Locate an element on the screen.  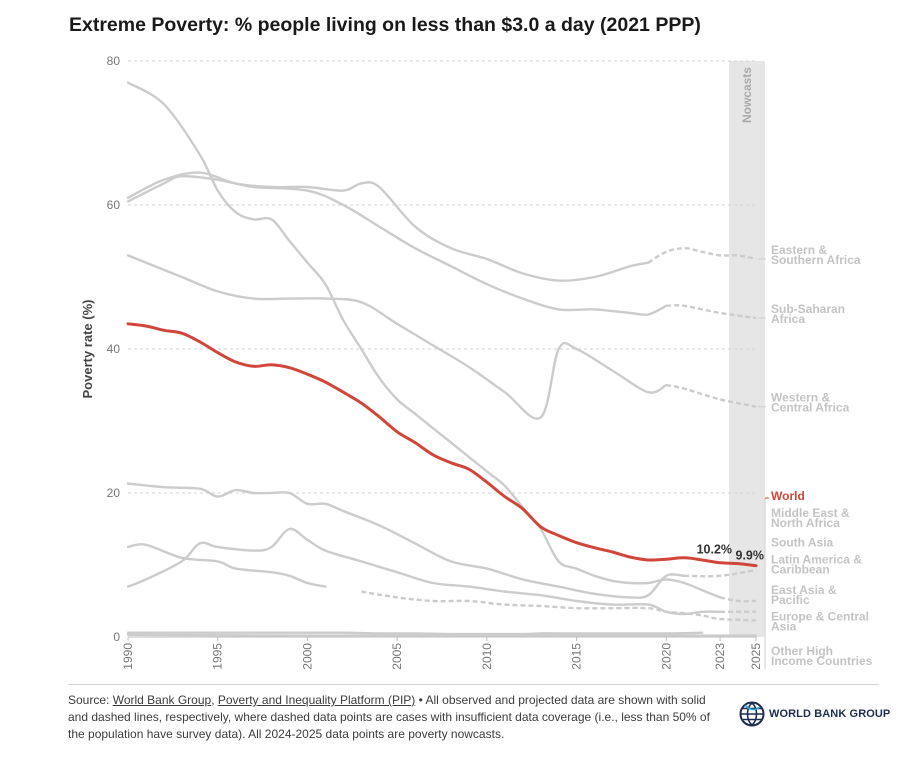
y-tick-label: 20 is located at coordinates (114, 493).